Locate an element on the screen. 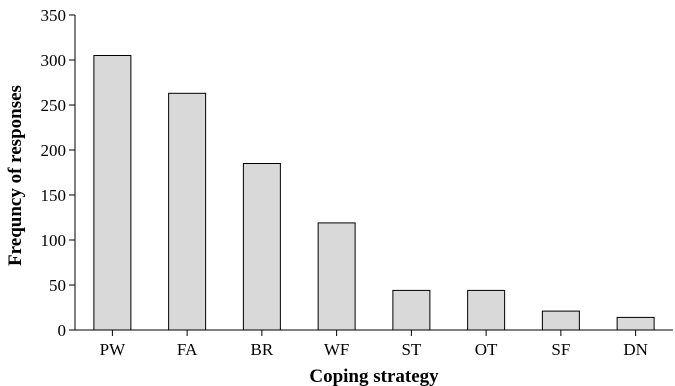 The height and width of the screenshot is (386, 675). x-tick-label: OT is located at coordinates (486, 349).